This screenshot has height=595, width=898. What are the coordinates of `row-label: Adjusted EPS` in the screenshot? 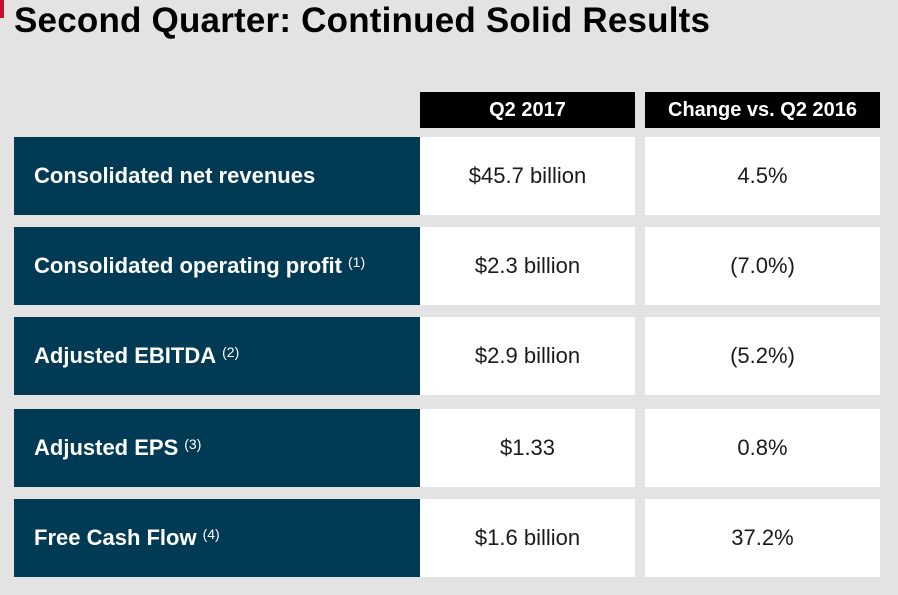 It's located at (106, 447).